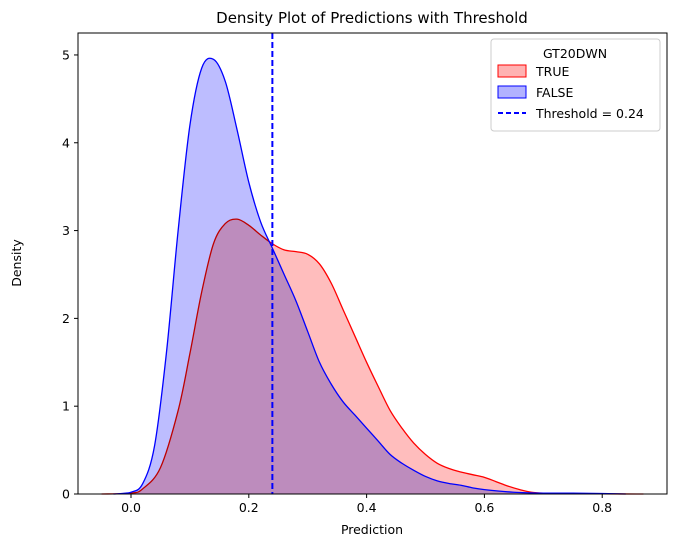 The image size is (678, 547). I want to click on legend-true-swatch, so click(512, 71).